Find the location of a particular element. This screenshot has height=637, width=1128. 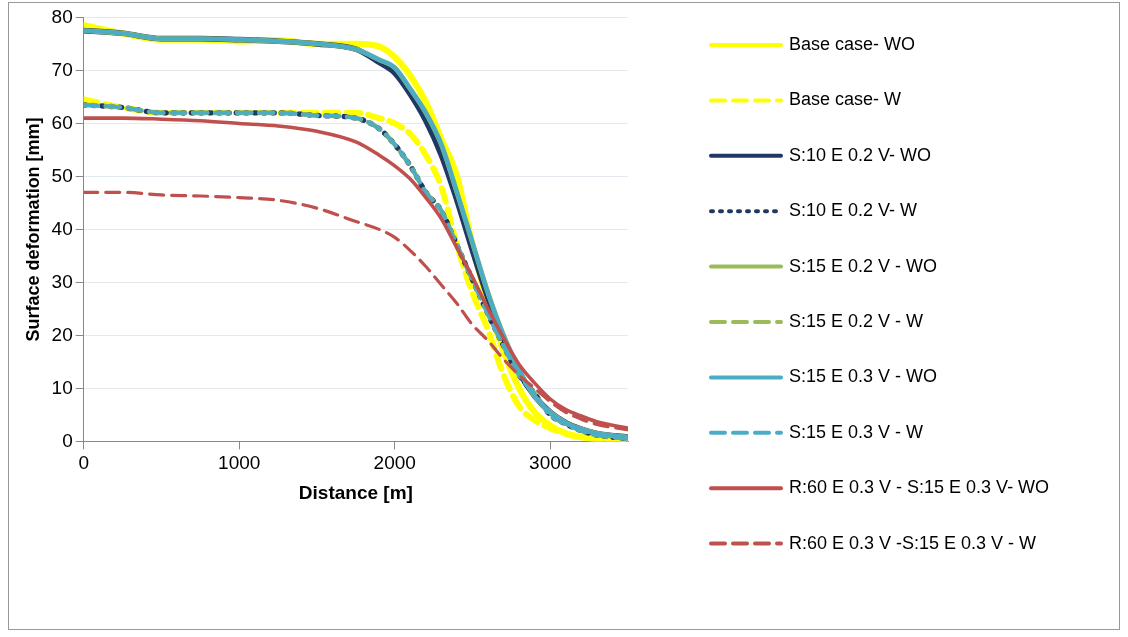

x-tick-label: 2000 is located at coordinates (394, 463).